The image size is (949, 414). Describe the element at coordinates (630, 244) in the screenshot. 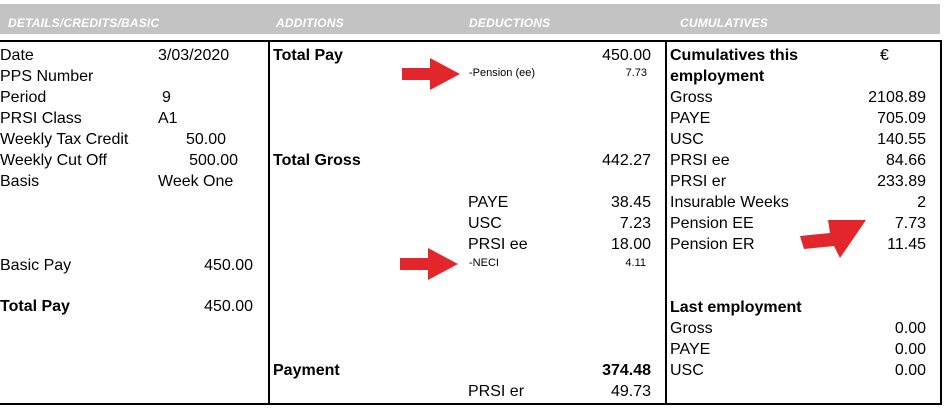

I see `deduction-prsi-ee-value: 18.00` at that location.